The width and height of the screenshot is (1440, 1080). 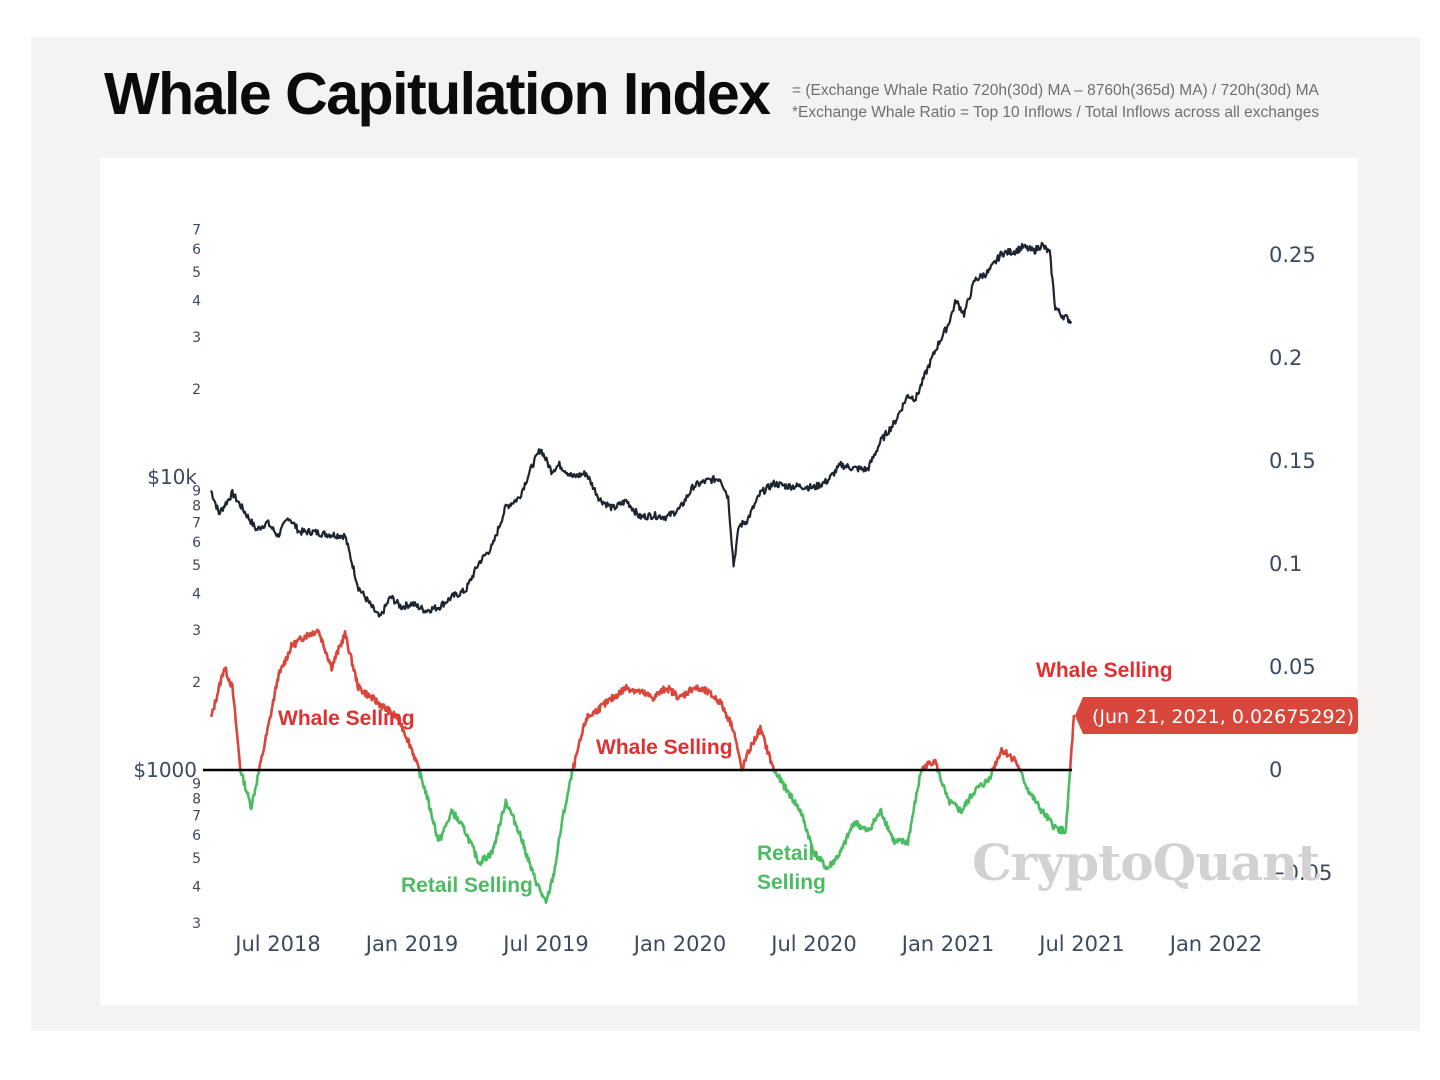 What do you see at coordinates (1285, 358) in the screenshot?
I see `right-tick-label-1: 0.2` at bounding box center [1285, 358].